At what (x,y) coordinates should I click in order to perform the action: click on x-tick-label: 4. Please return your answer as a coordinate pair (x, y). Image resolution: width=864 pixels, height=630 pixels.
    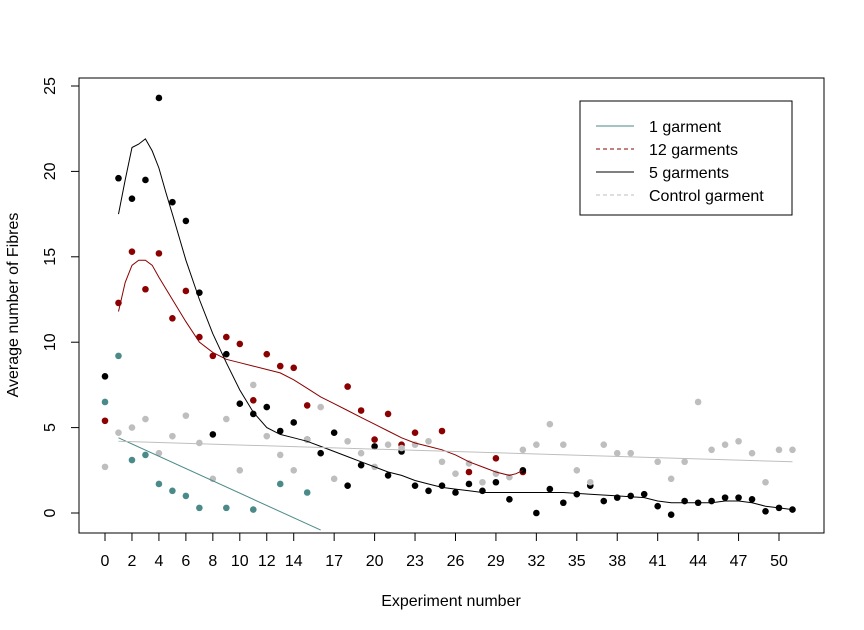
    Looking at the image, I should click on (158, 561).